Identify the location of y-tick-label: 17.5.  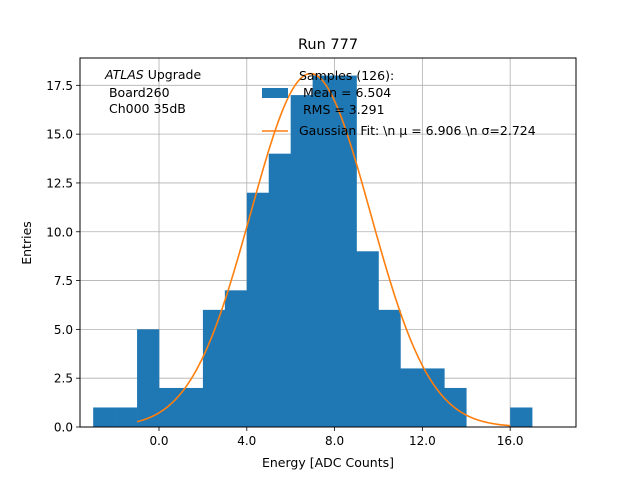
(59, 86).